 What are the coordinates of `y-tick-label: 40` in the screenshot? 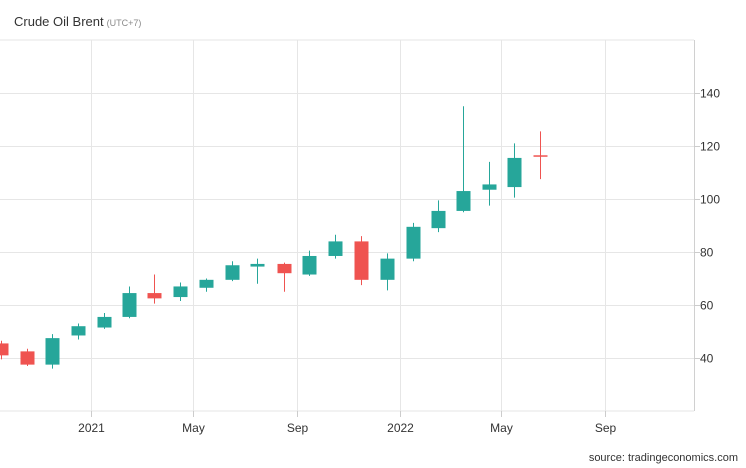 It's located at (707, 359).